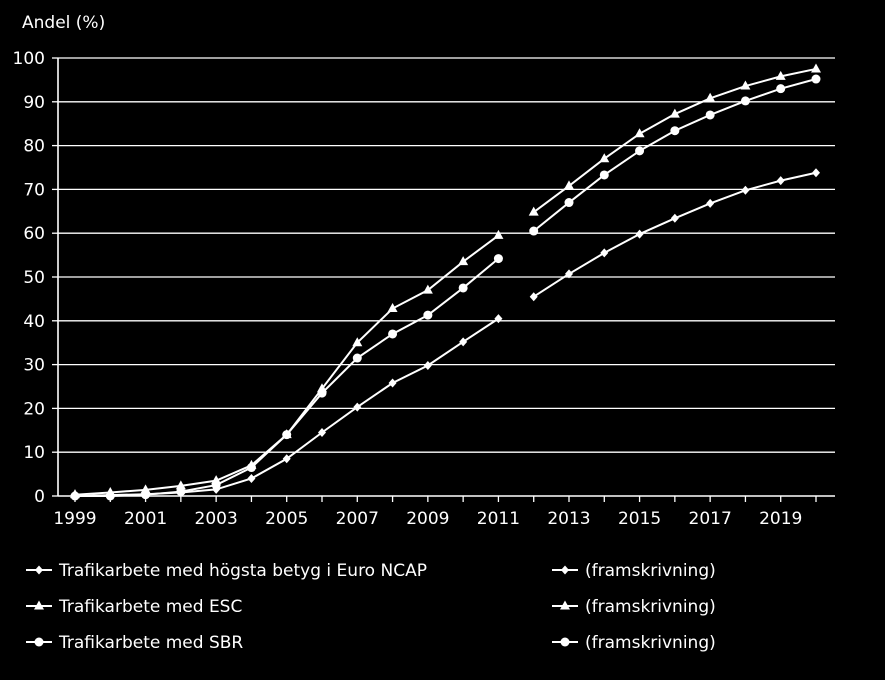  I want to click on x-tick-label: 2015, so click(639, 519).